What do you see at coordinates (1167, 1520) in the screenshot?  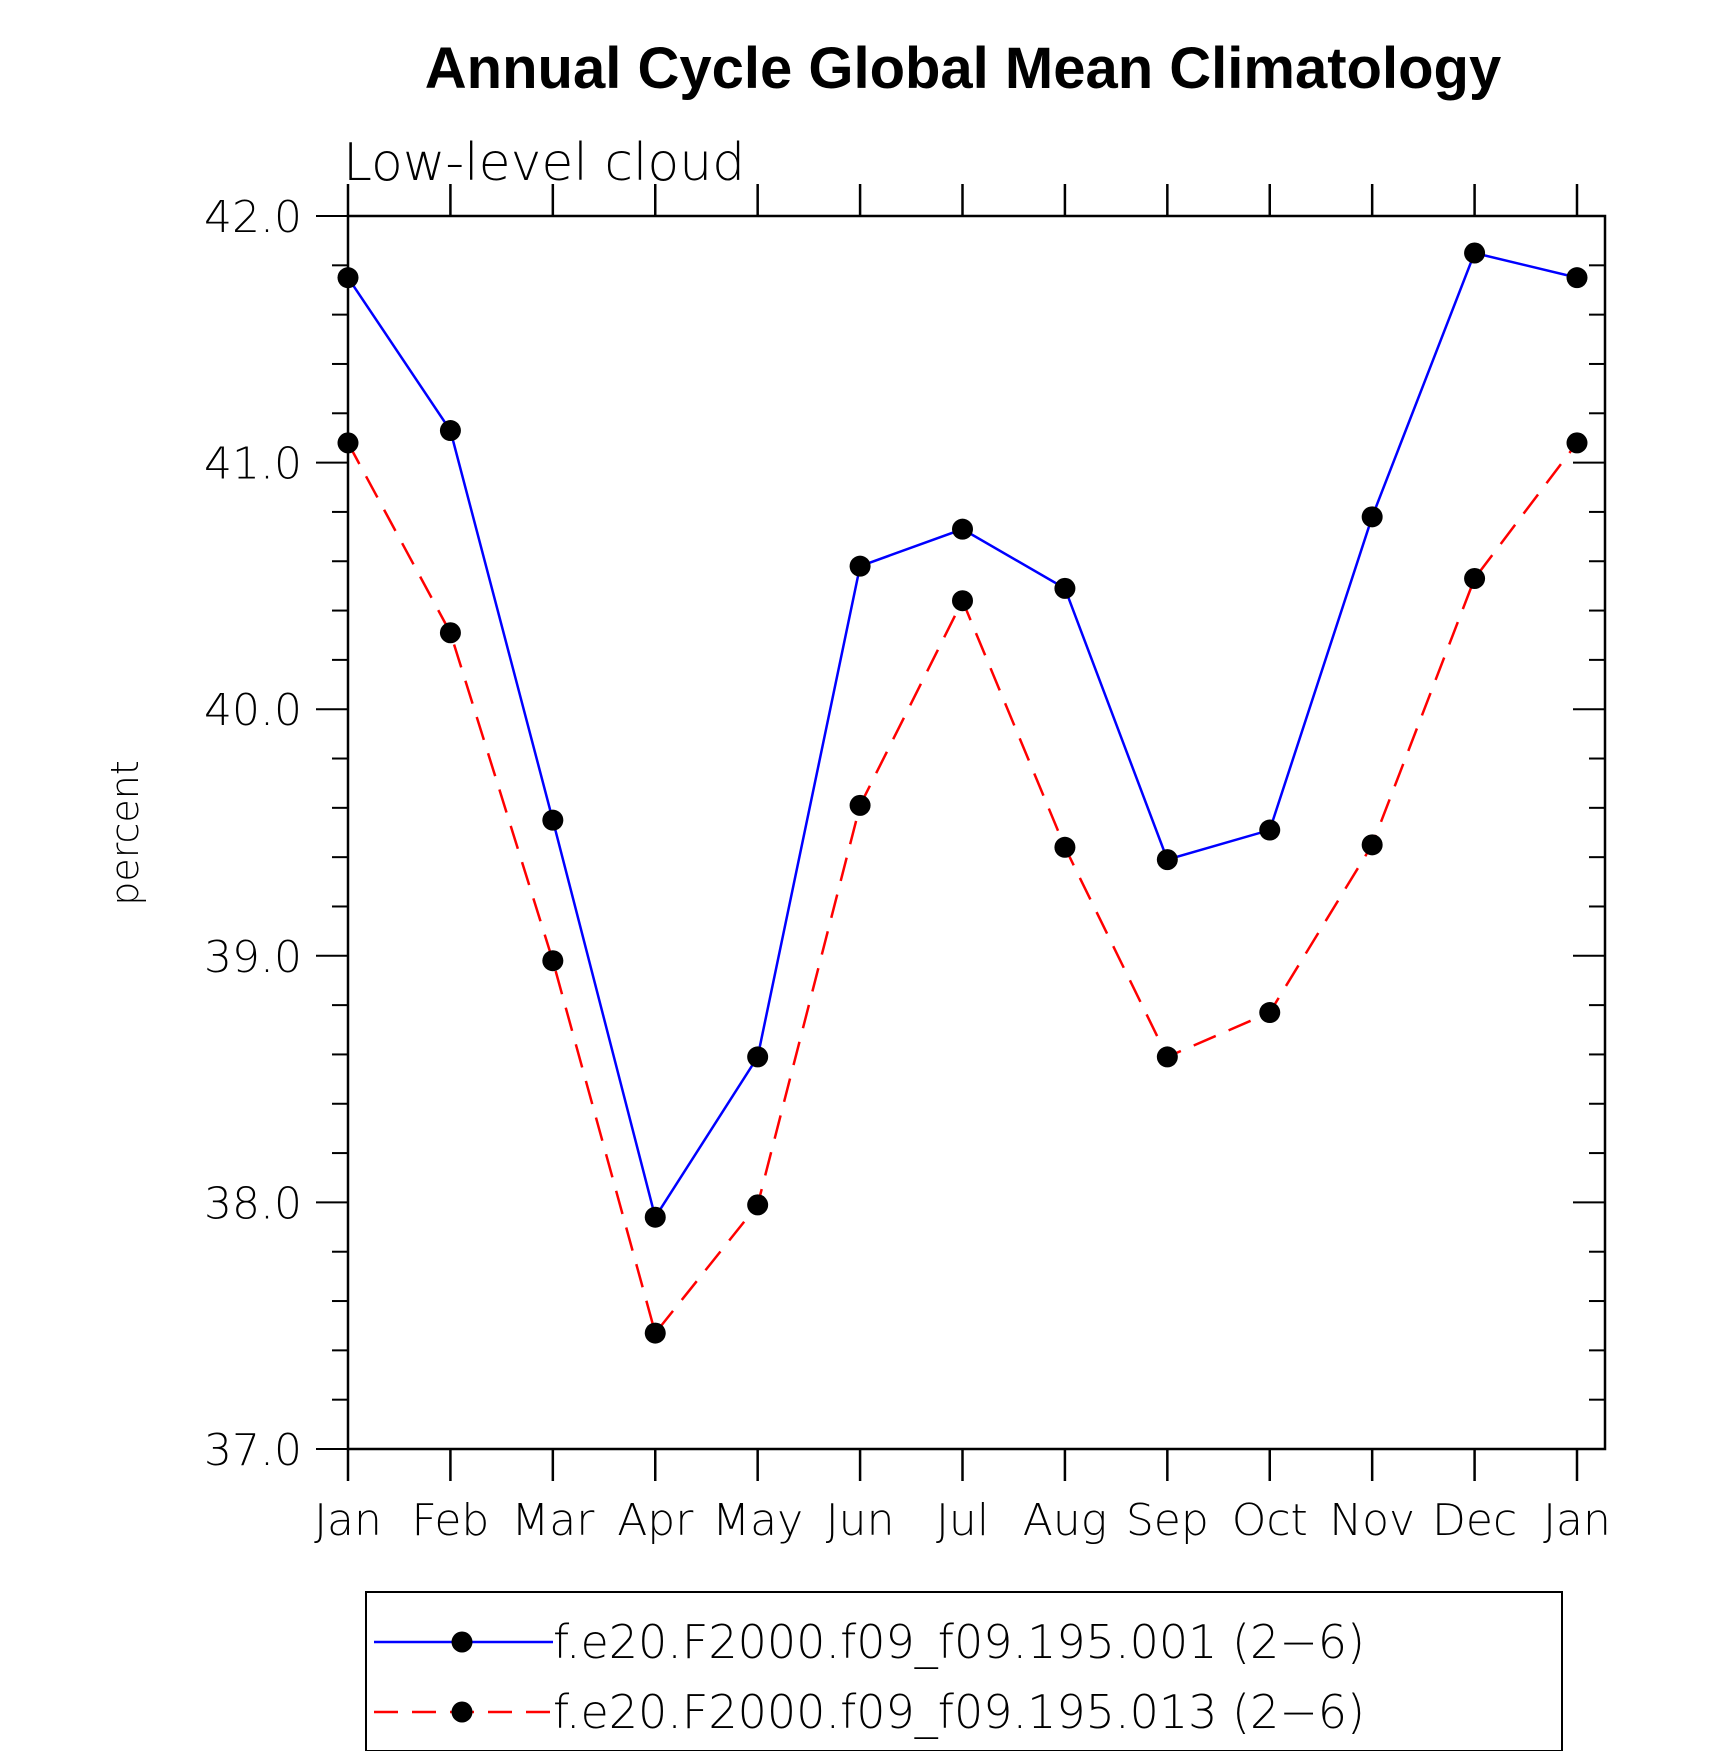 I see `x-tick-label: Sep` at bounding box center [1167, 1520].